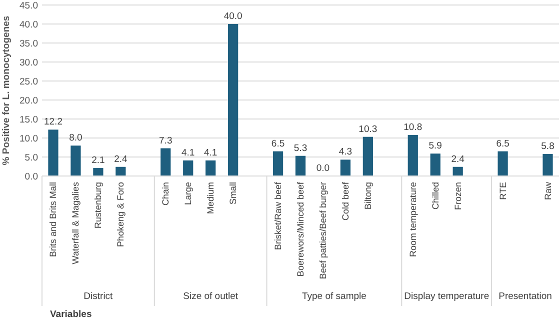  I want to click on y-tick-label: 0.0, so click(31, 176).